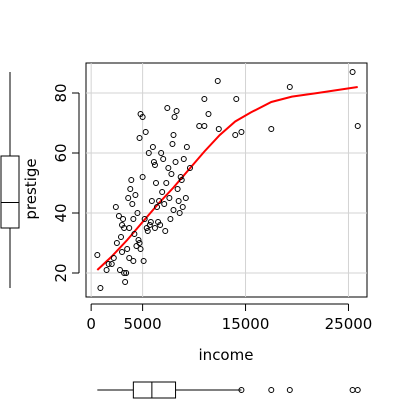 The image size is (400, 400). What do you see at coordinates (349, 324) in the screenshot?
I see `x-tick-label: 25000` at bounding box center [349, 324].